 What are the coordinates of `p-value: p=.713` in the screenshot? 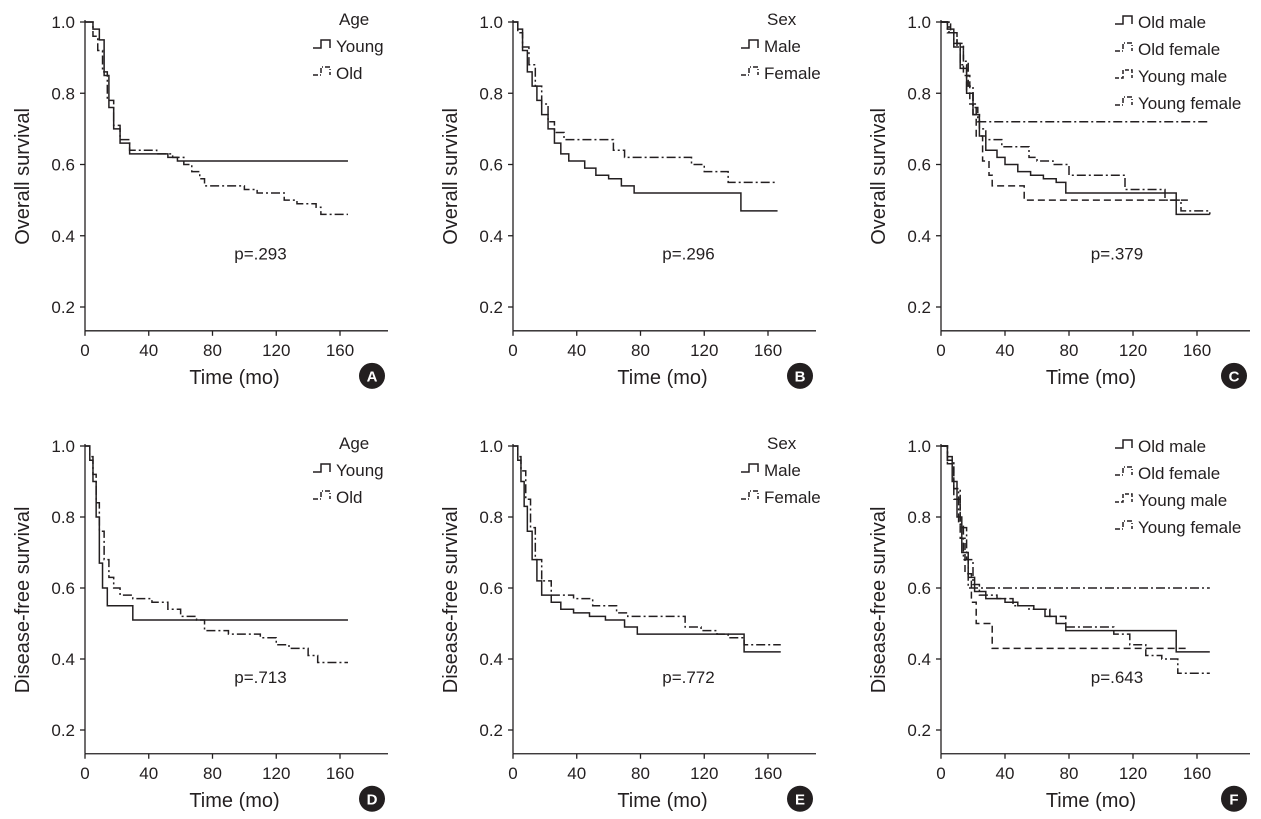 It's located at (260, 677).